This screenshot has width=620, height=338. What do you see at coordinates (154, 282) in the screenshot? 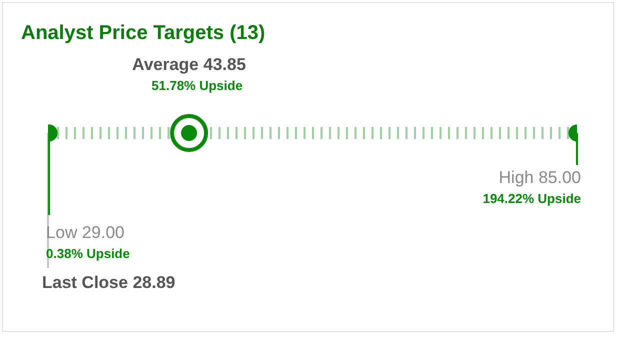
I see `data-label: 28.89` at bounding box center [154, 282].